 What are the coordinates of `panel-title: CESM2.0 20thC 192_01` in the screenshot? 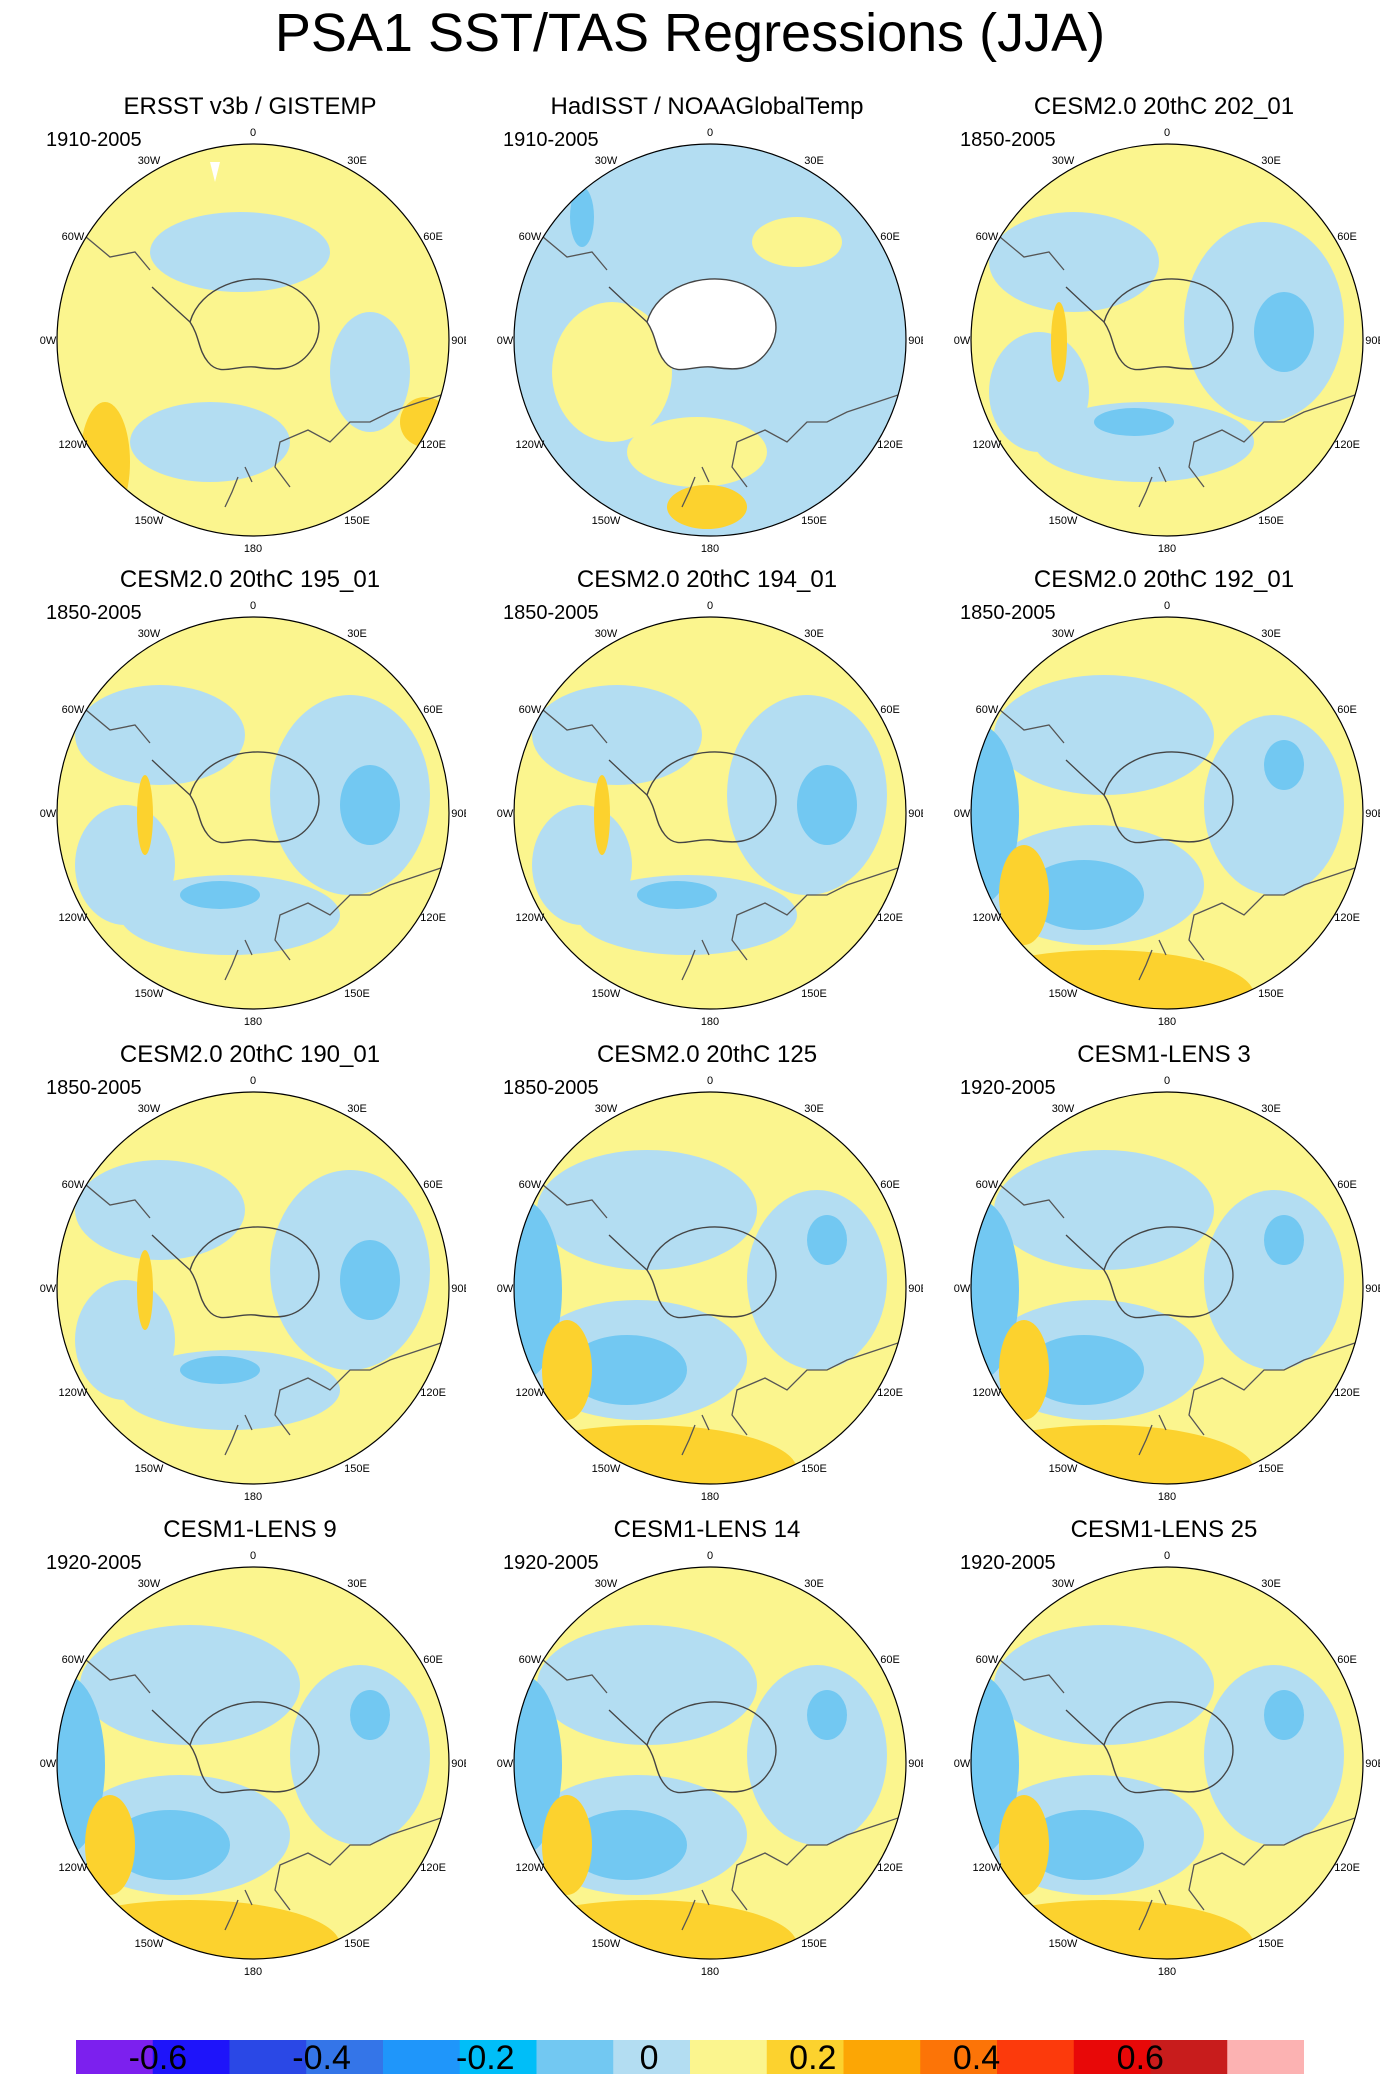 It's located at (1164, 579).